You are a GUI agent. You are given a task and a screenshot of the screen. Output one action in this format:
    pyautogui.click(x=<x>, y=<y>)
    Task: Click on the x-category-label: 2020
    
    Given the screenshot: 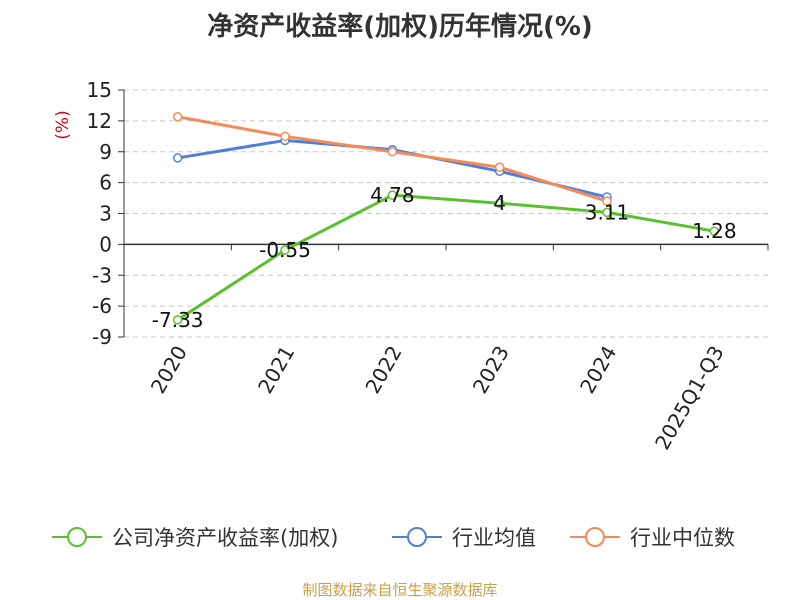 What is the action you would take?
    pyautogui.click(x=169, y=370)
    